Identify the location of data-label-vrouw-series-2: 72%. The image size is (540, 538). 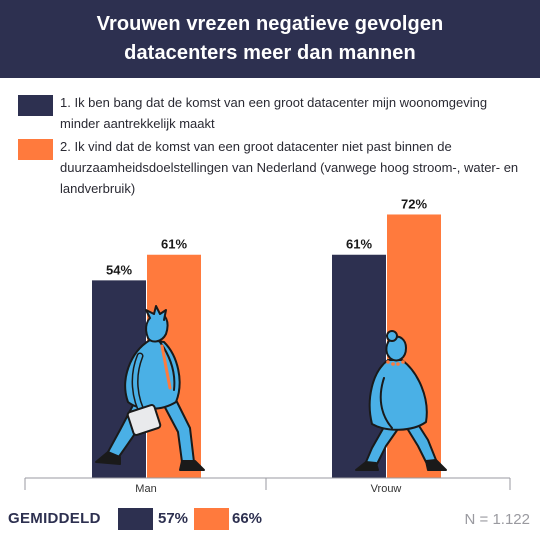
(414, 203).